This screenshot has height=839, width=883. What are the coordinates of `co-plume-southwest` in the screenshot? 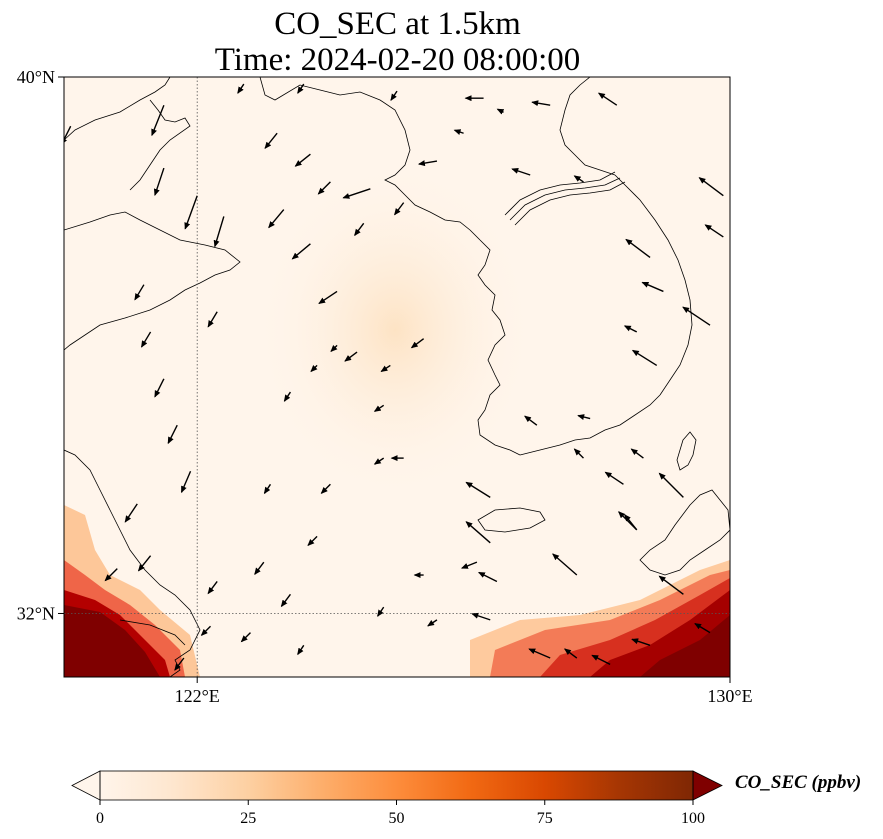 It's located at (132, 591).